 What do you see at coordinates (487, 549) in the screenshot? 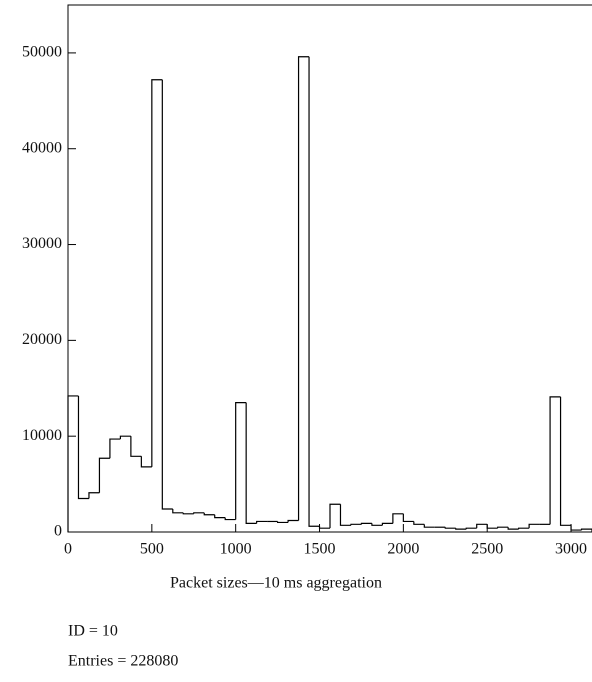
I see `x-tick-label: 2500` at bounding box center [487, 549].